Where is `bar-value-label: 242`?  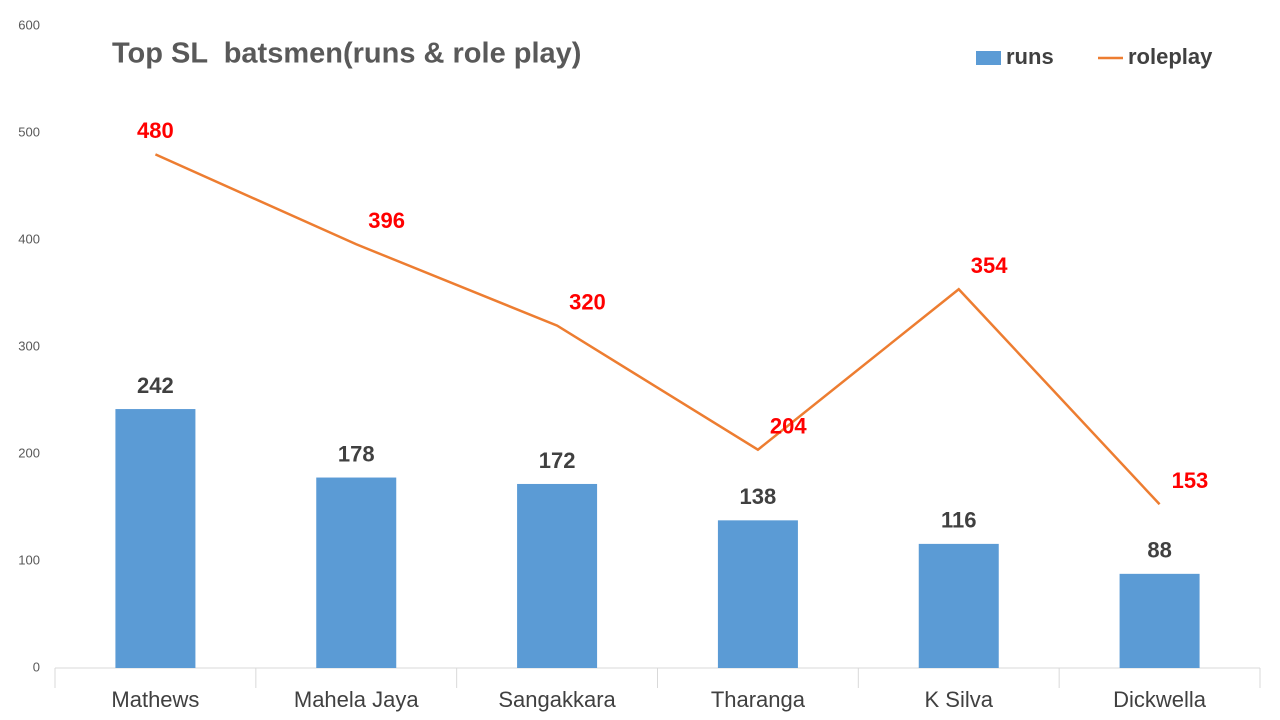
bar-value-label: 242 is located at coordinates (155, 385).